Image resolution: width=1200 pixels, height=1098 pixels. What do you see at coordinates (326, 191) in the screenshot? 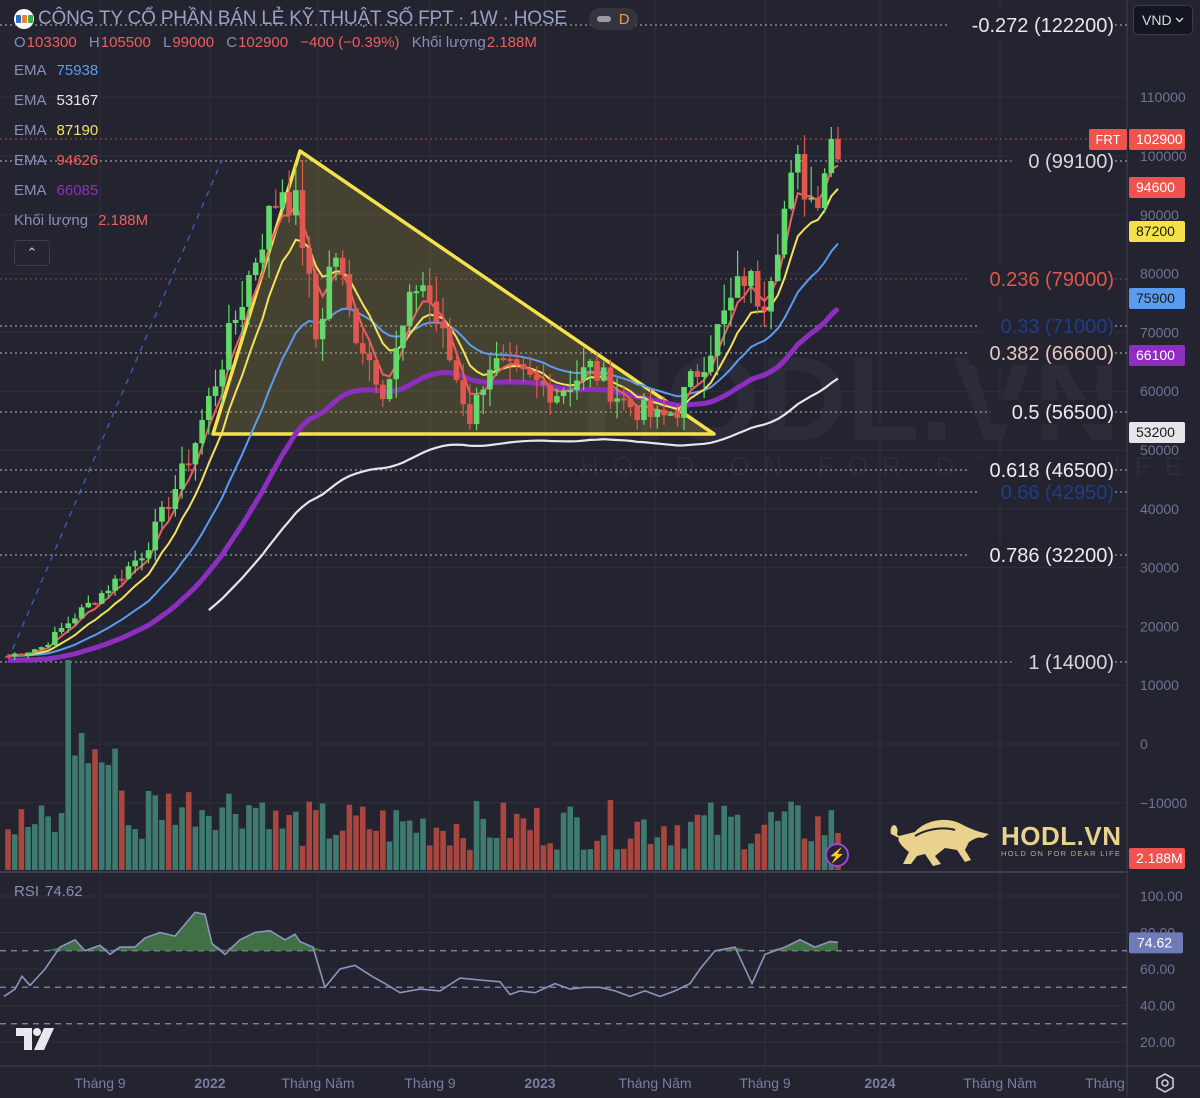
I see `indicator-ema-5: EMA 66085` at bounding box center [326, 191].